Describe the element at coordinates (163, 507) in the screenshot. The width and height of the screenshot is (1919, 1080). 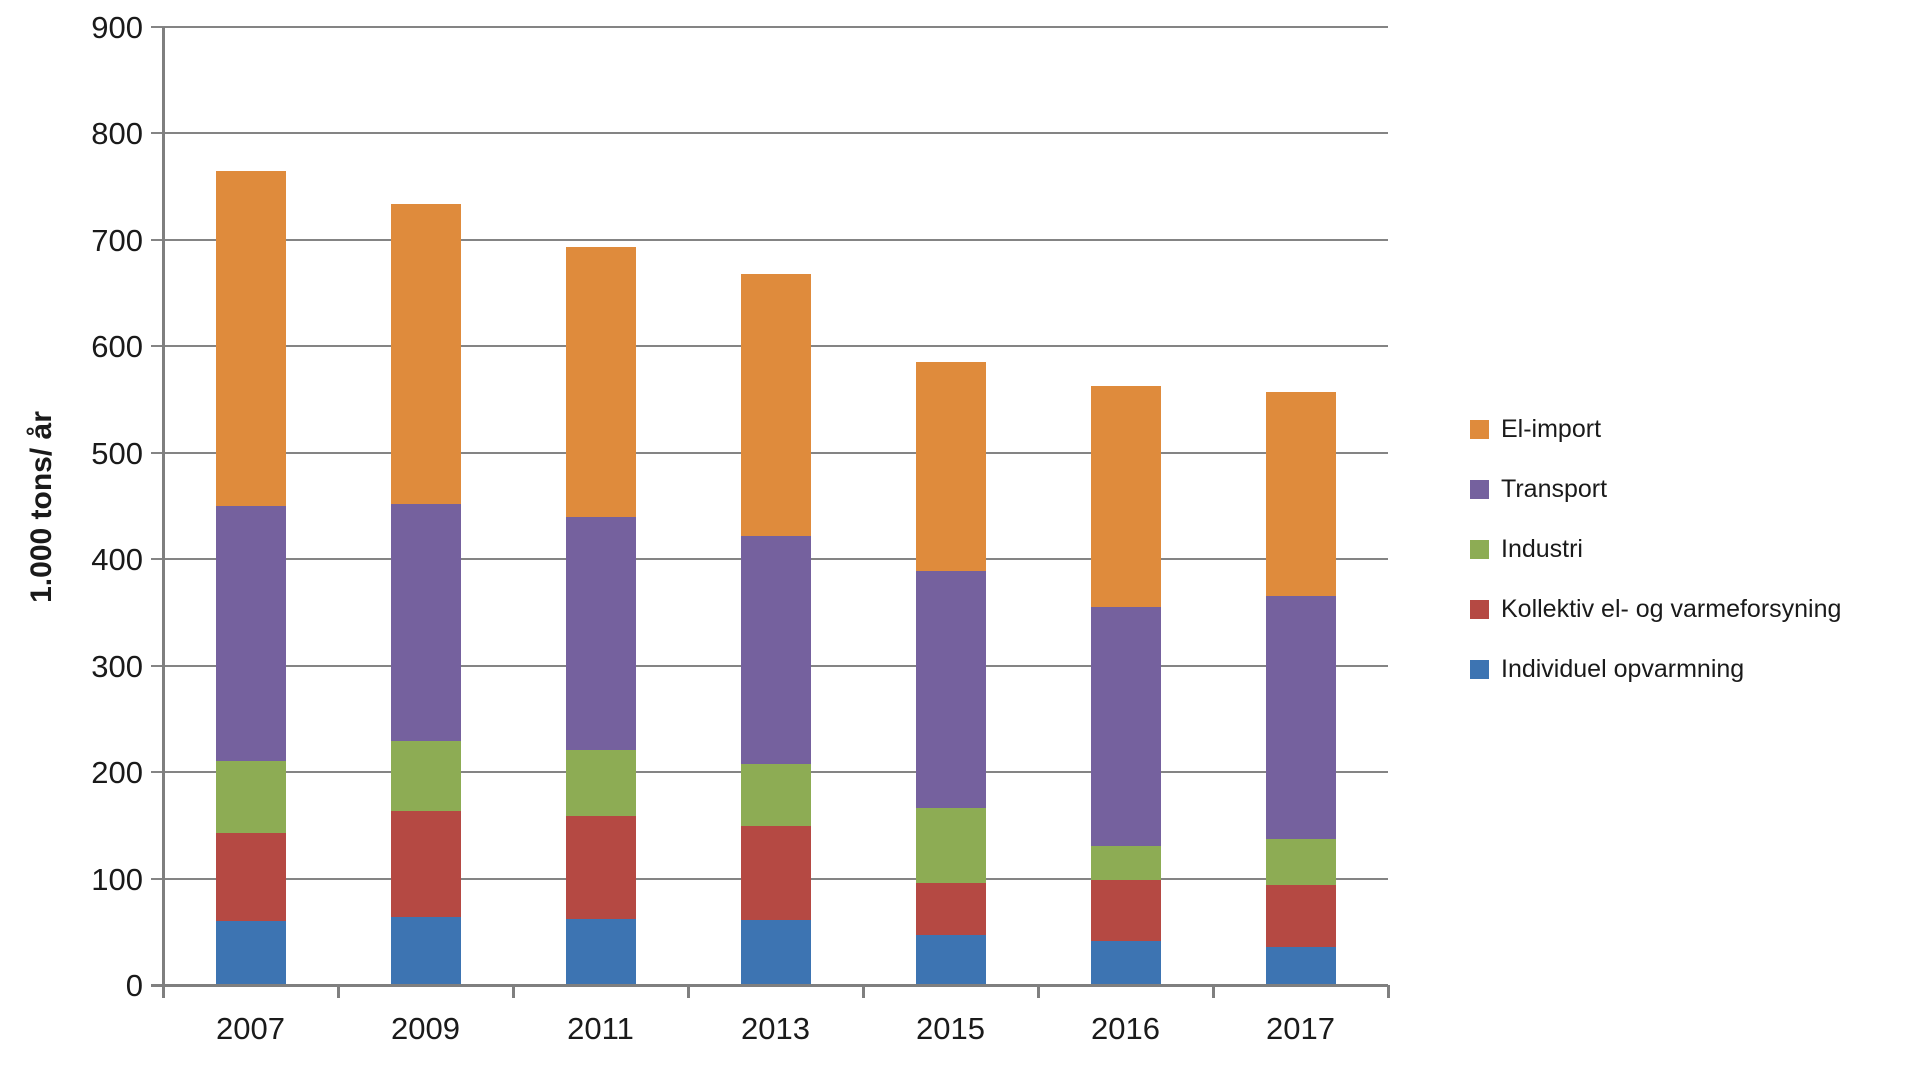
I see `y-axis-line` at that location.